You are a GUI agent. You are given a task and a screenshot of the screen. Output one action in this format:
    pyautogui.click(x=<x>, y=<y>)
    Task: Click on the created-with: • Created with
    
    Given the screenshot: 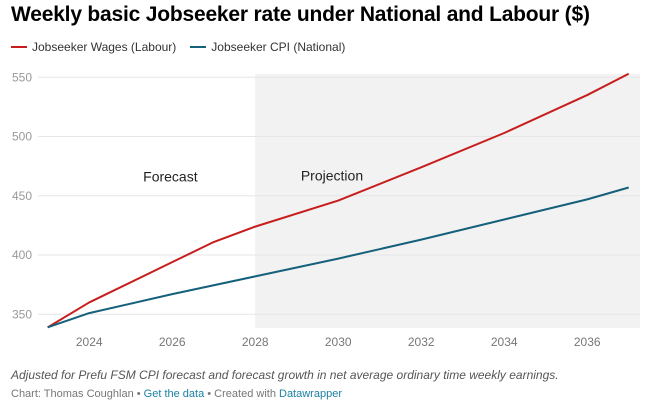 What is the action you would take?
    pyautogui.click(x=241, y=394)
    